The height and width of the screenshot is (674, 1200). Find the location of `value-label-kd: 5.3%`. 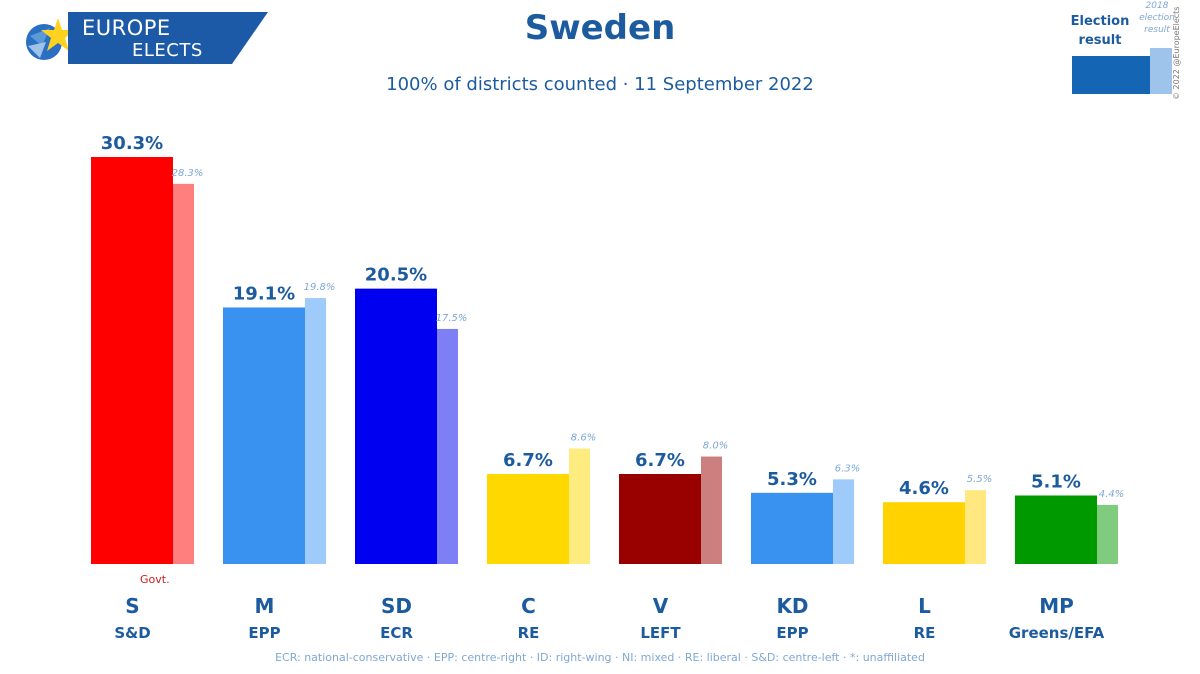

value-label-kd: 5.3% is located at coordinates (792, 479).